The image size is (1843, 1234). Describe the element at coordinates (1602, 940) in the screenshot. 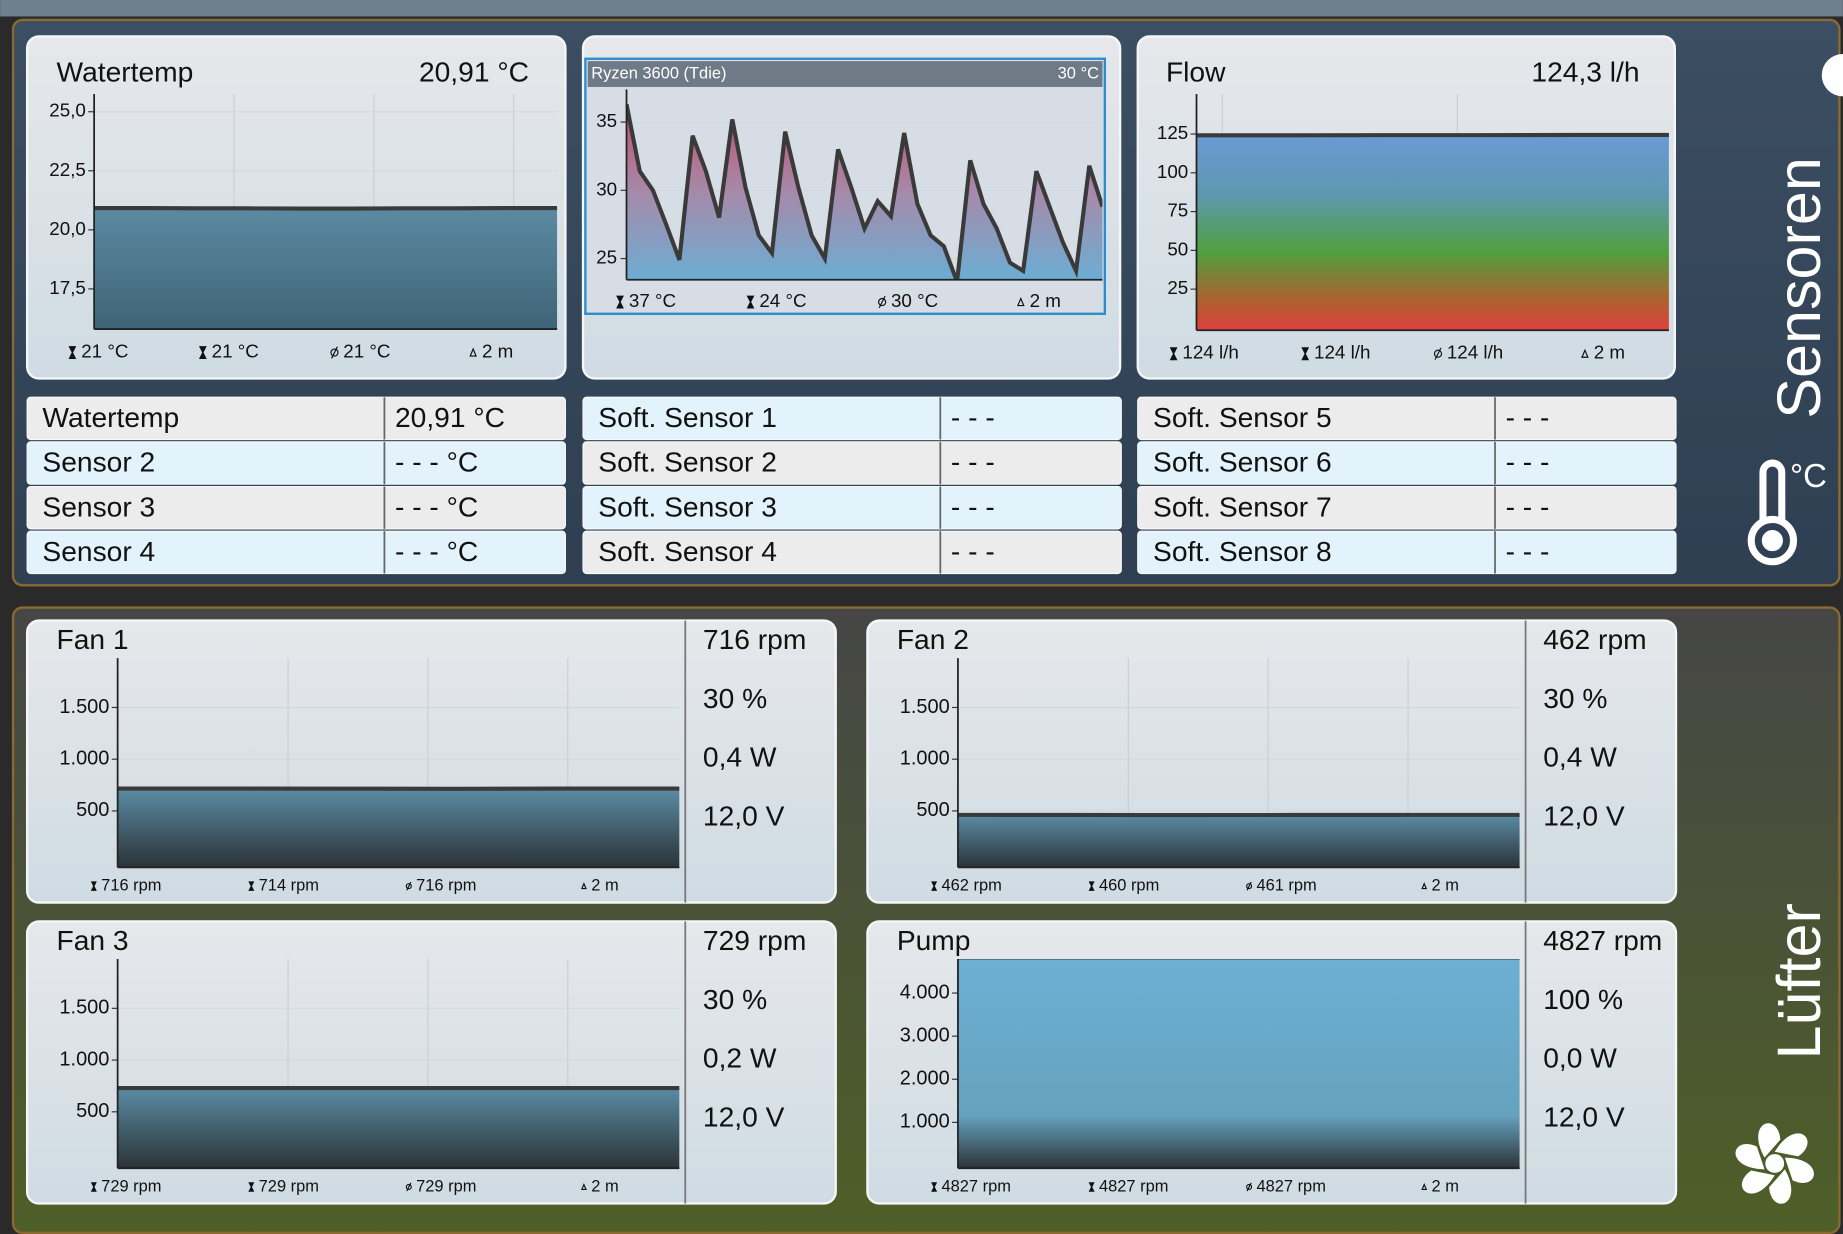

I see `fan-reading: 4827 rpm` at that location.